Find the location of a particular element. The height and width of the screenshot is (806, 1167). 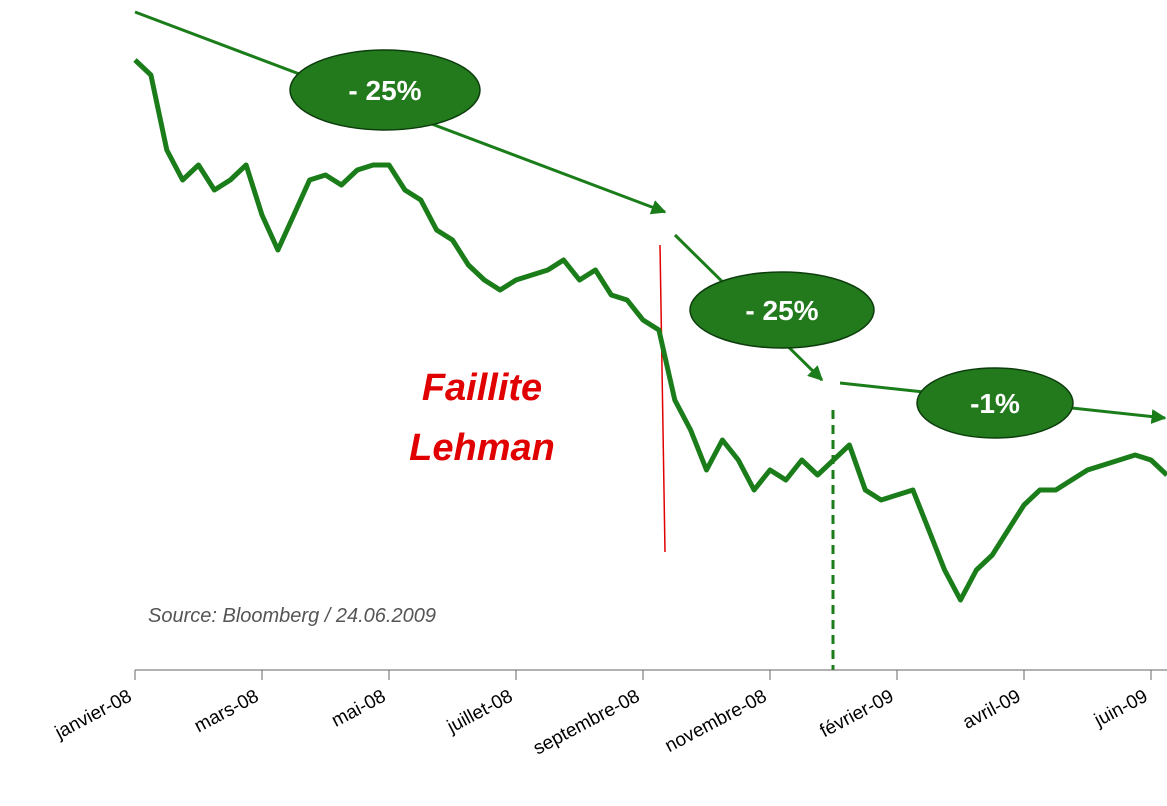

event-line is located at coordinates (662, 398).